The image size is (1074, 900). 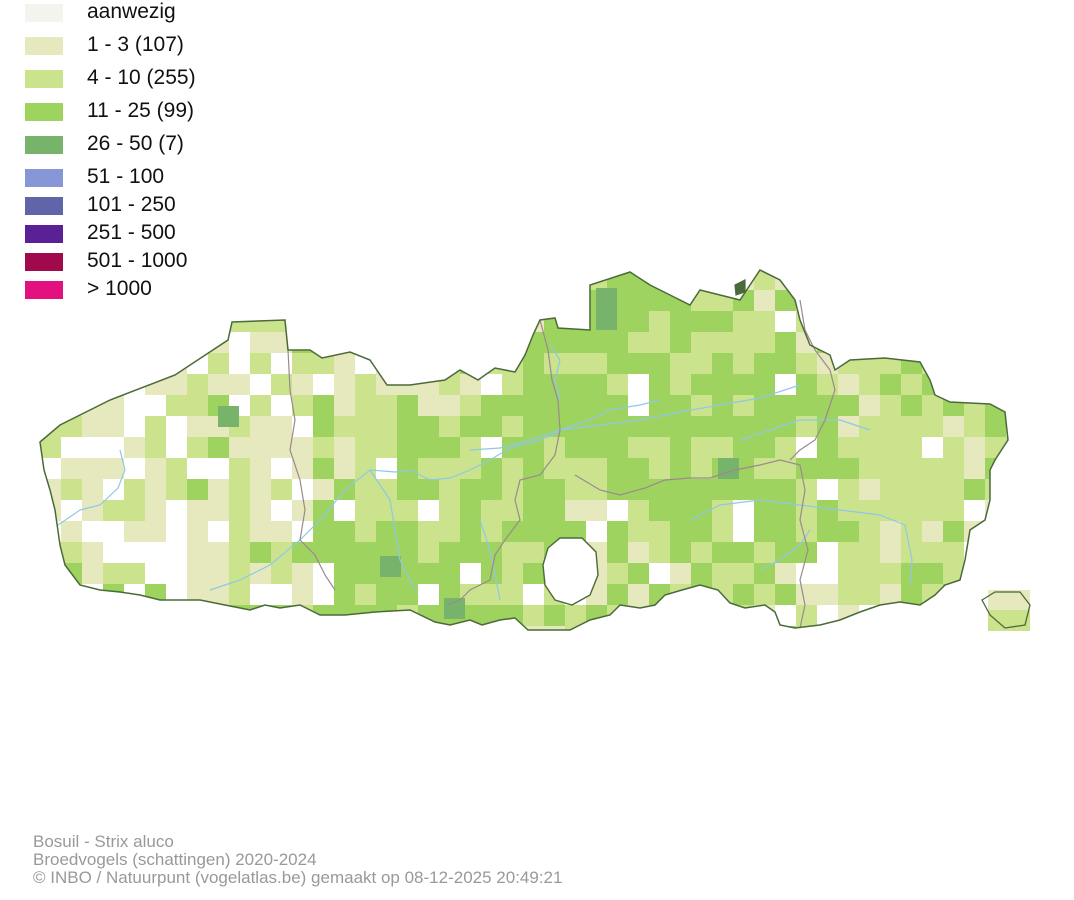 What do you see at coordinates (44, 13) in the screenshot?
I see `legend-swatch` at bounding box center [44, 13].